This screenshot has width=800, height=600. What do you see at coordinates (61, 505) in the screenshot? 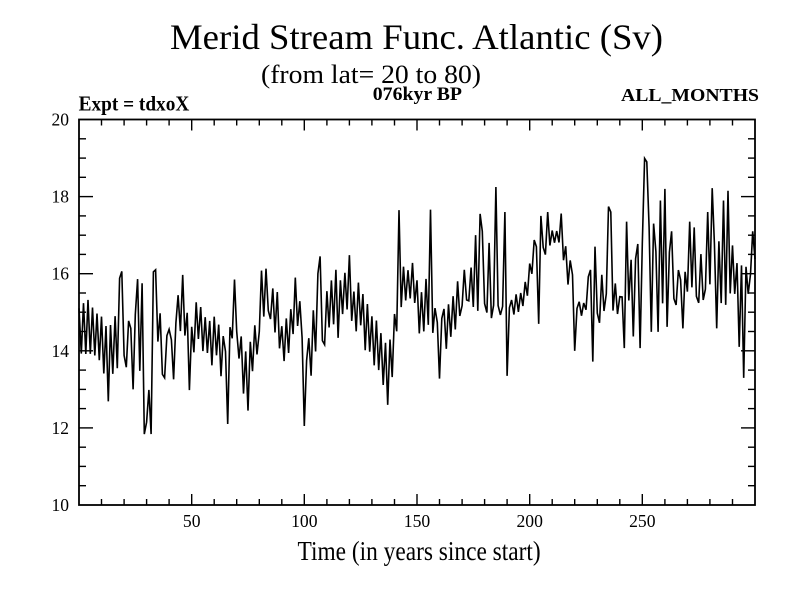
I see `svg-text: 10` at bounding box center [61, 505].